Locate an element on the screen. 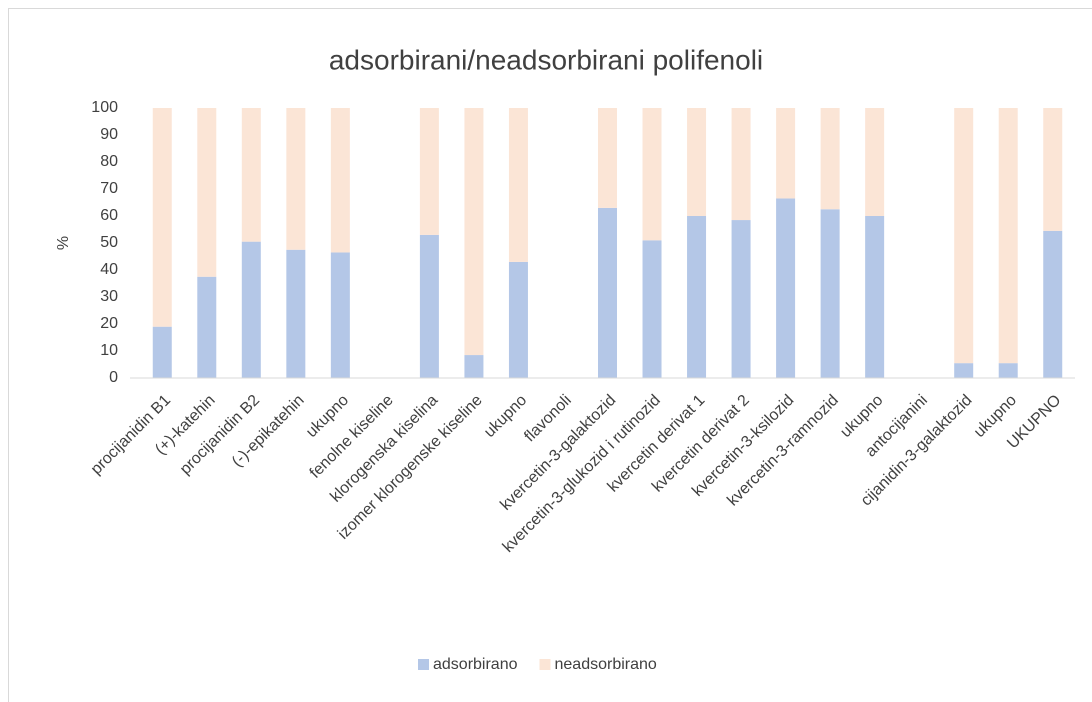 The image size is (1092, 702). y-tick-label: 70 is located at coordinates (109, 188).